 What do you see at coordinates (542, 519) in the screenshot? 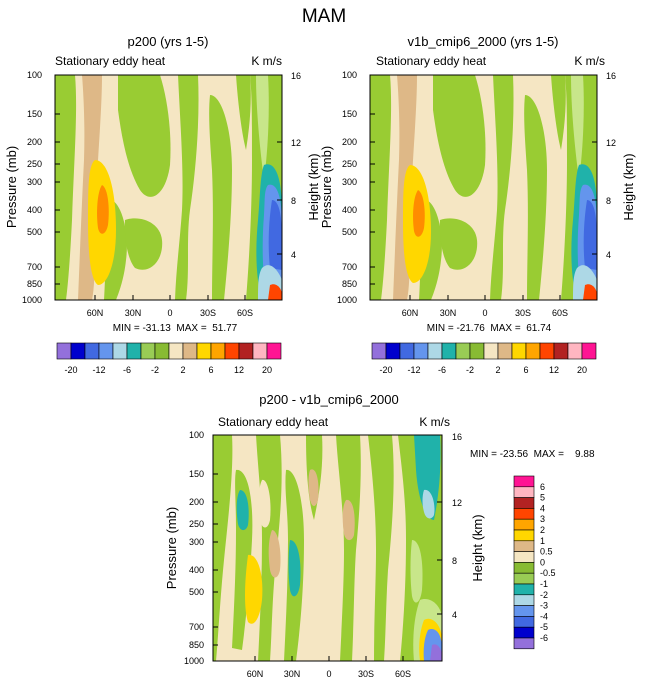
I see `colorbar-tick-label: 3` at bounding box center [542, 519].